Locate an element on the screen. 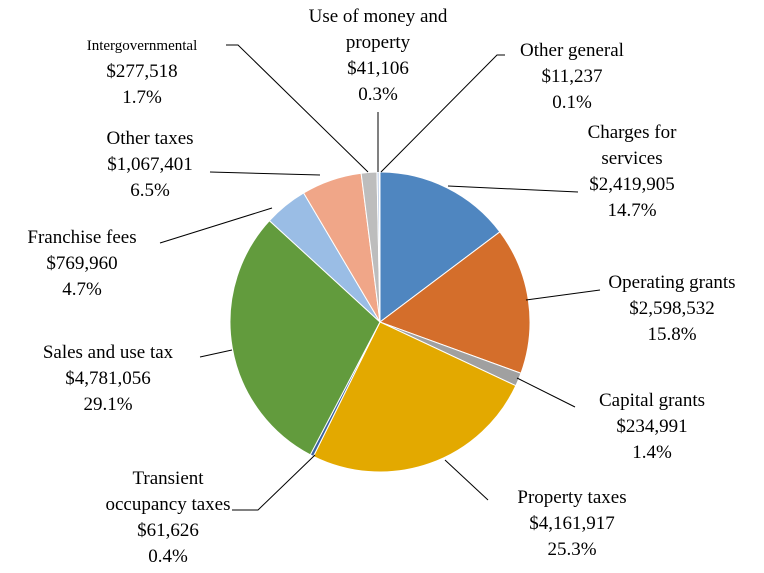 This screenshot has height=573, width=764. slice-label: Charges for services $2,419,905 14.7% is located at coordinates (632, 172).